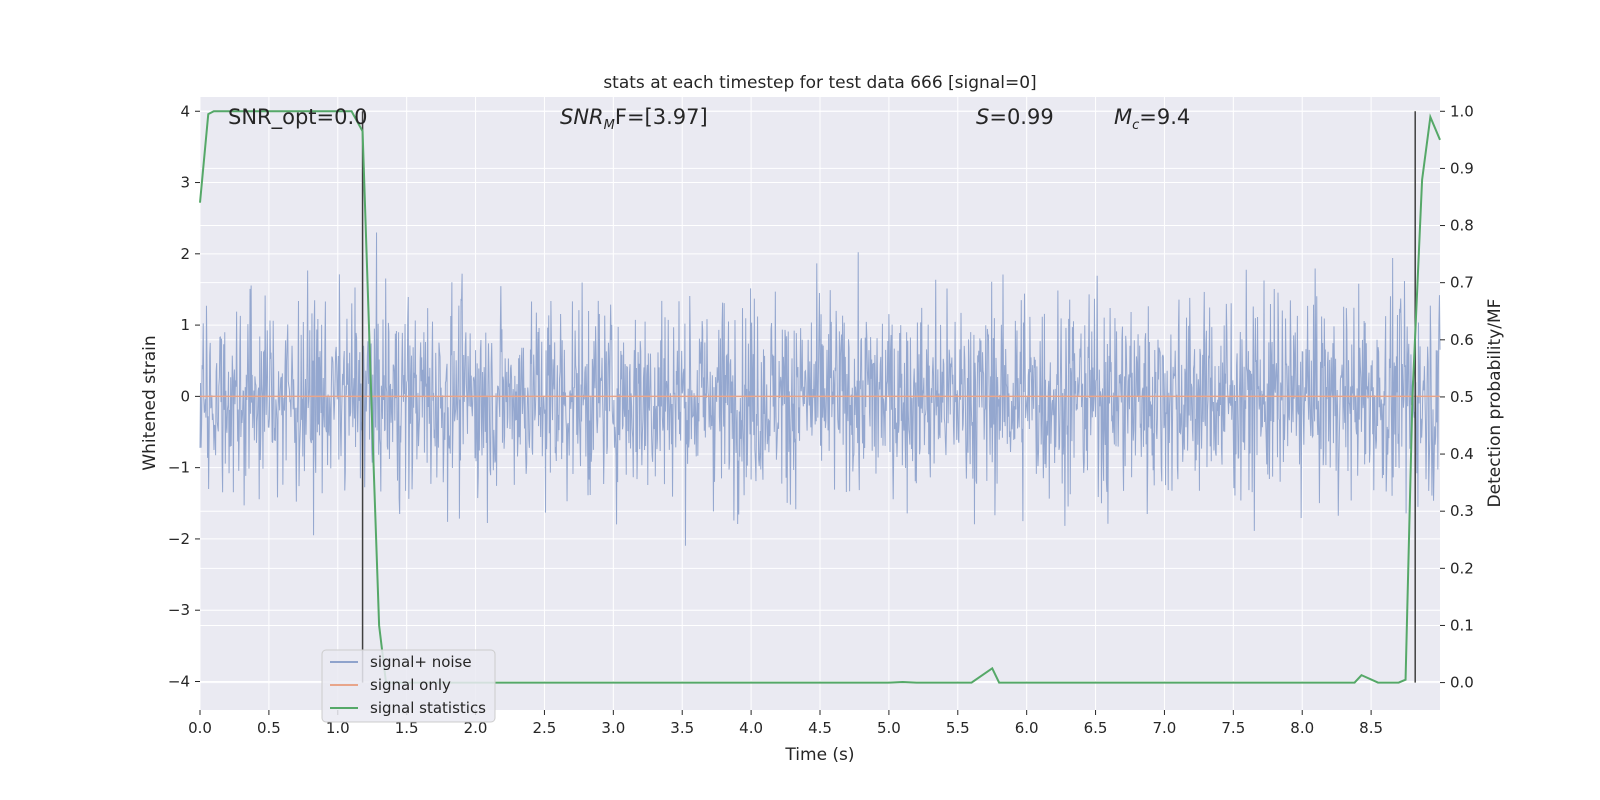  I want to click on x-tick-label: 1.0, so click(338, 728).